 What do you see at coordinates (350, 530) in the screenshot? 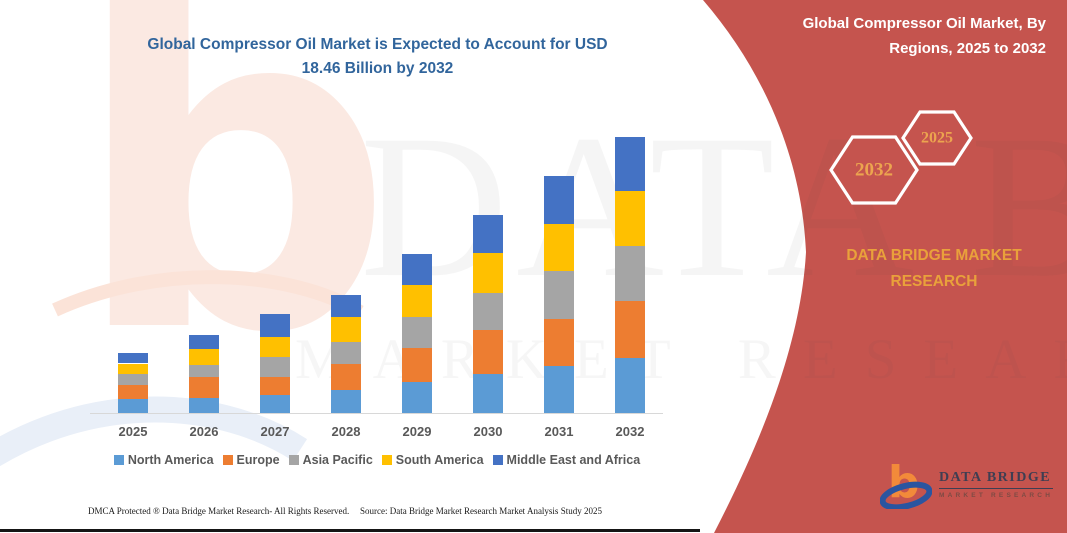
I see `bottom-border-line` at bounding box center [350, 530].